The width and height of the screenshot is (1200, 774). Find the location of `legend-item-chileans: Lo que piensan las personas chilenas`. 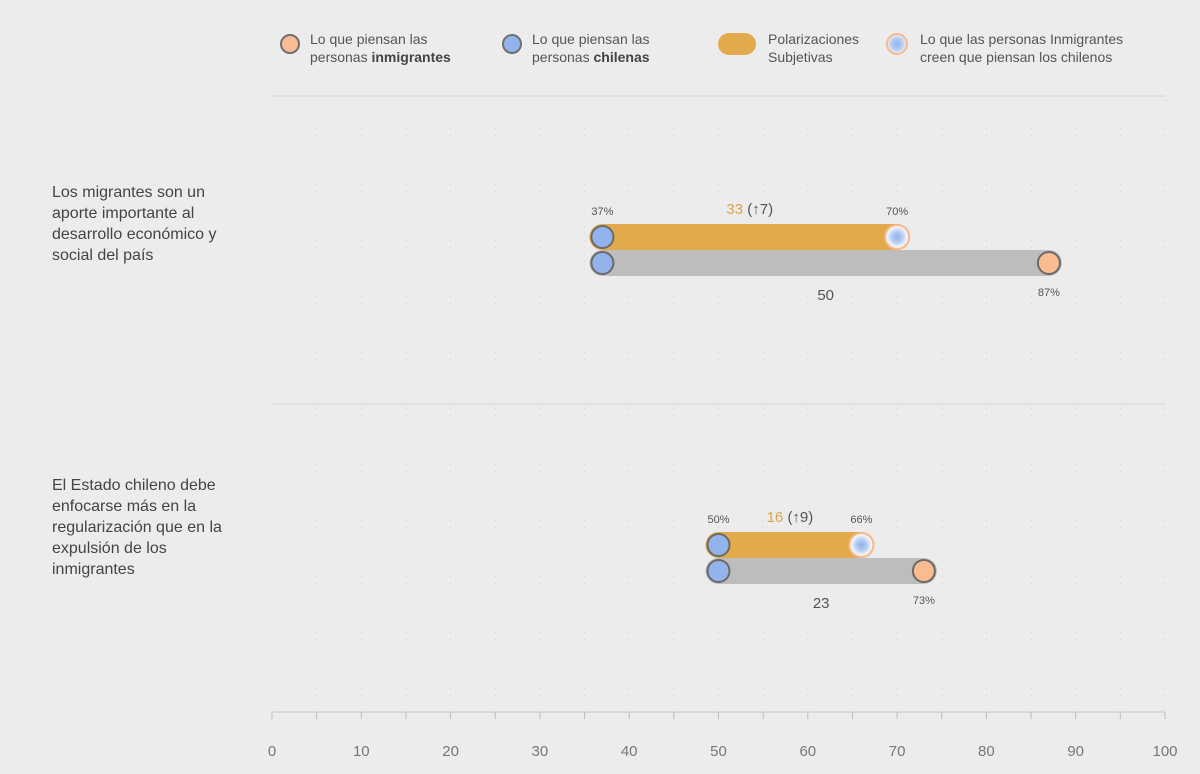

legend-item-chileans: Lo que piensan las personas chilenas is located at coordinates (575, 48).